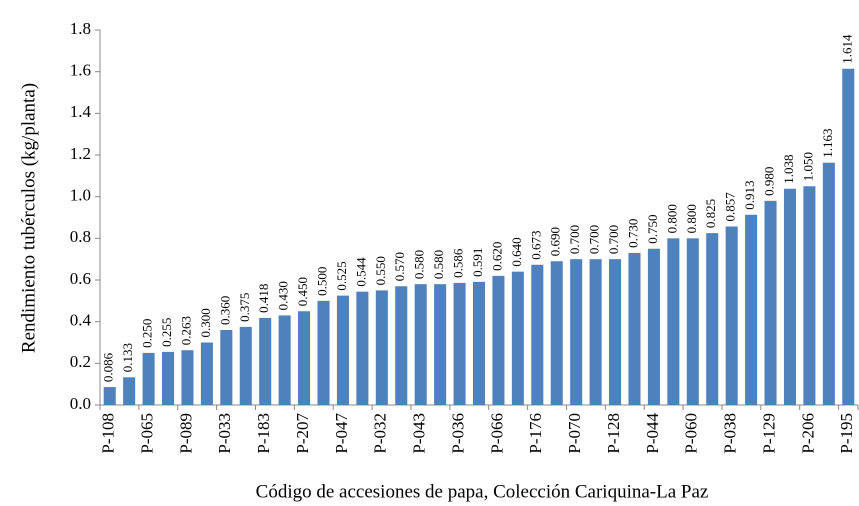 The width and height of the screenshot is (859, 506). Describe the element at coordinates (652, 433) in the screenshot. I see `x-tick-label: P-044` at that location.